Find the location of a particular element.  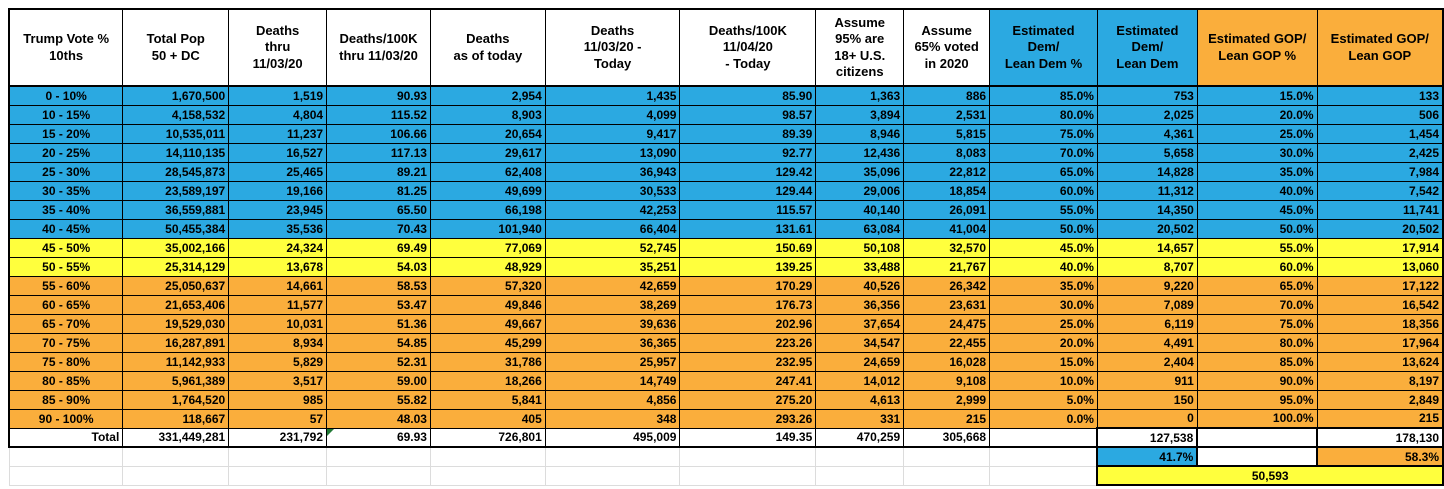

cell: 65.50 is located at coordinates (378, 209).